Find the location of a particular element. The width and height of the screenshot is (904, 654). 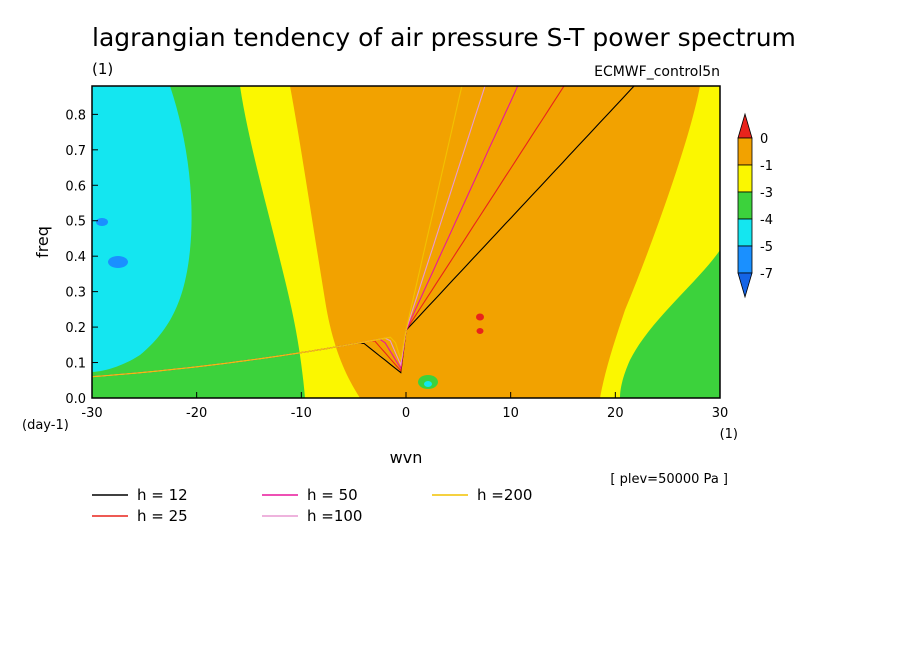

colorbar-label: -7 is located at coordinates (766, 274).